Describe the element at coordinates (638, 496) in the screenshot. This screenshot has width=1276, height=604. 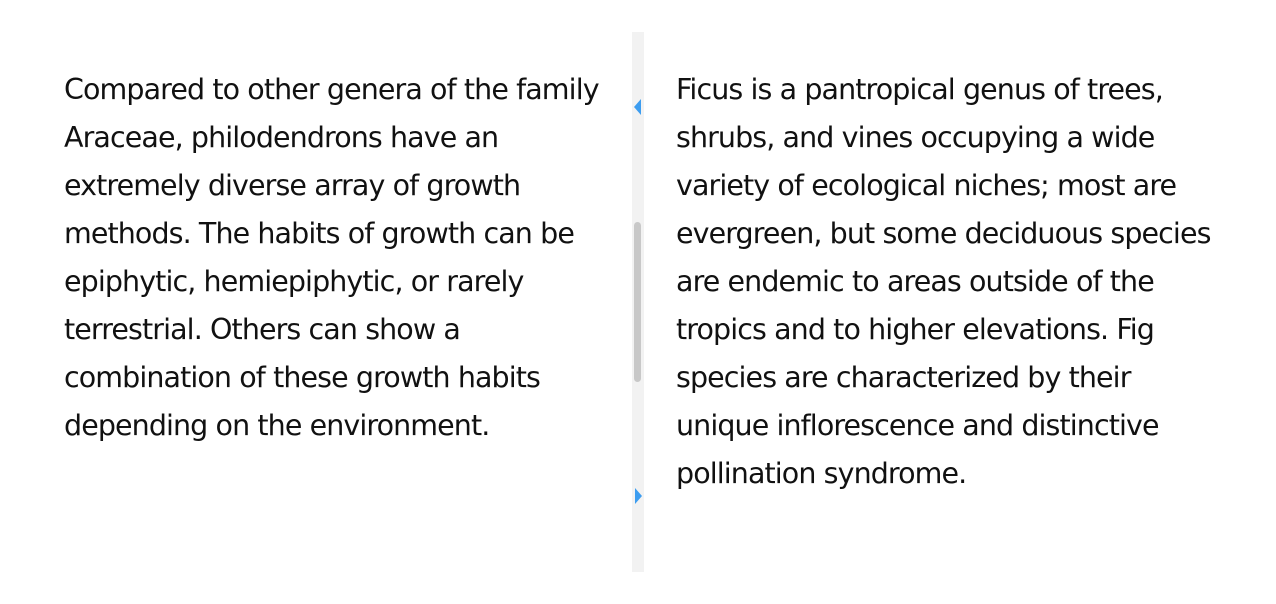
I see `collapse-right-arrow-icon` at that location.